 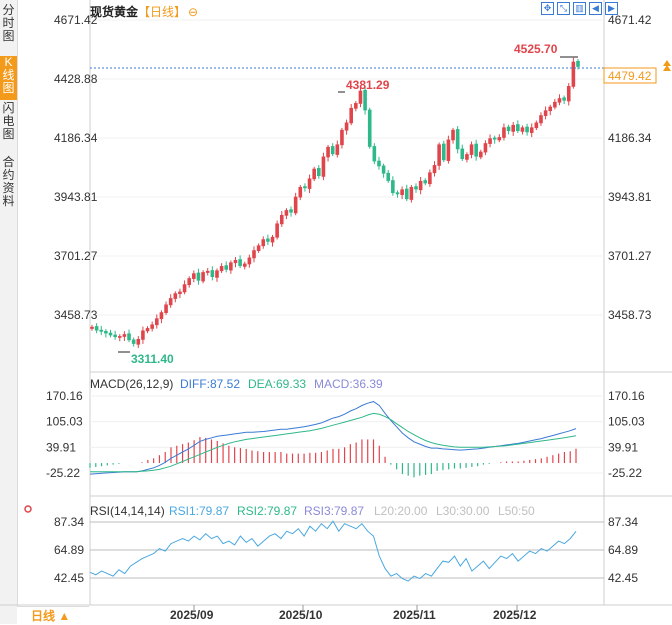 I want to click on macd-legend-title: MACD(26,12,9), so click(x=131, y=384).